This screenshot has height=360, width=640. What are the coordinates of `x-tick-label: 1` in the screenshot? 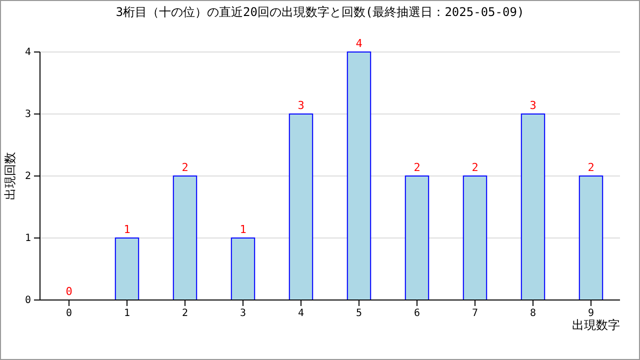 It's located at (127, 314).